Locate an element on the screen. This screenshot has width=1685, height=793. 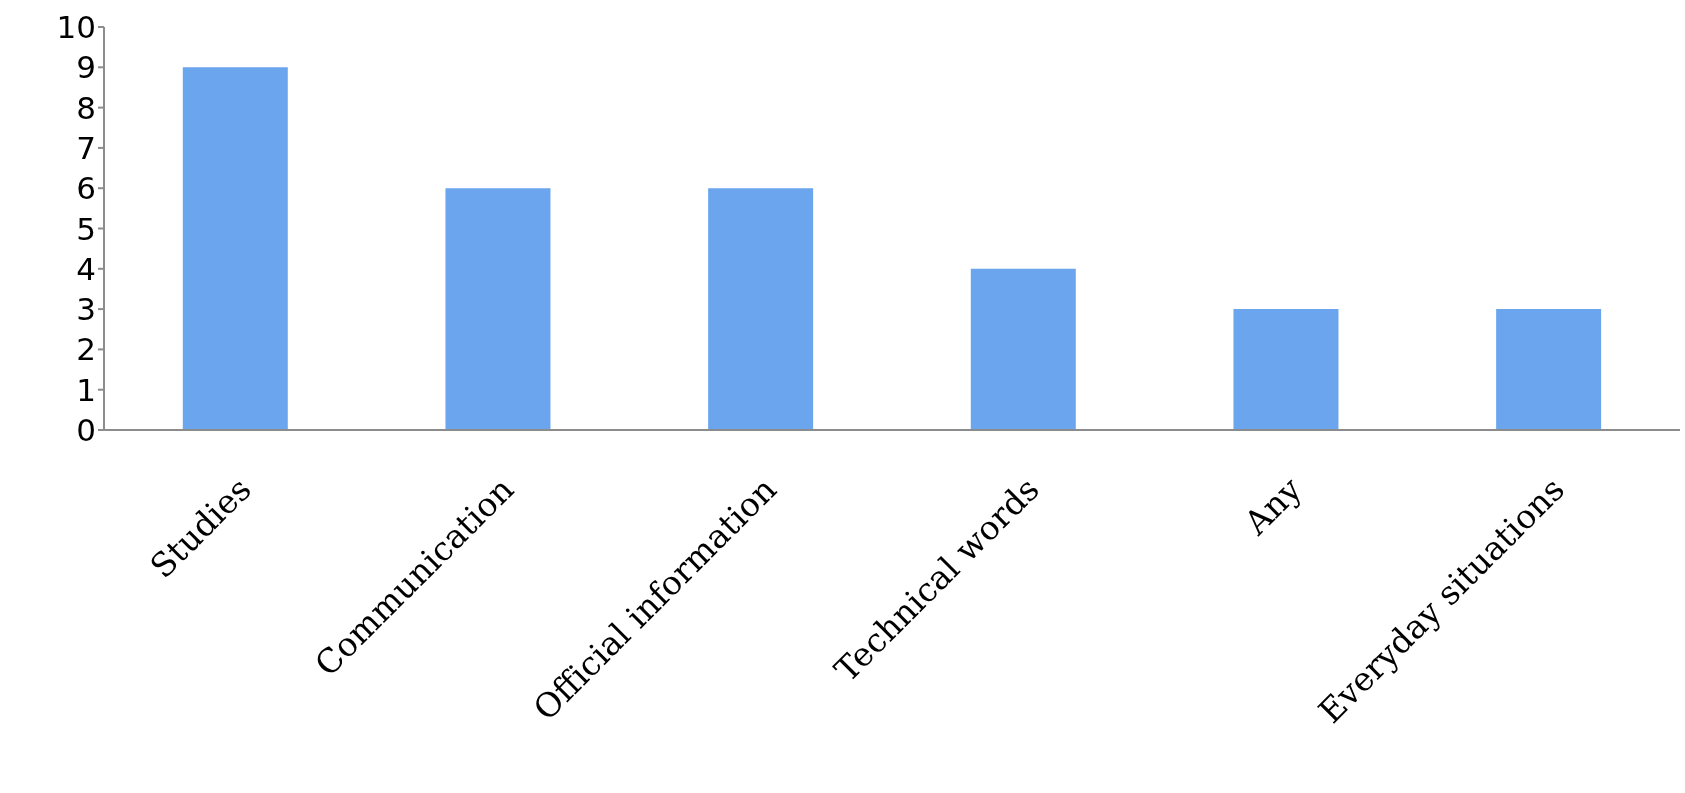
y-tick-label: 1 is located at coordinates (86, 389).